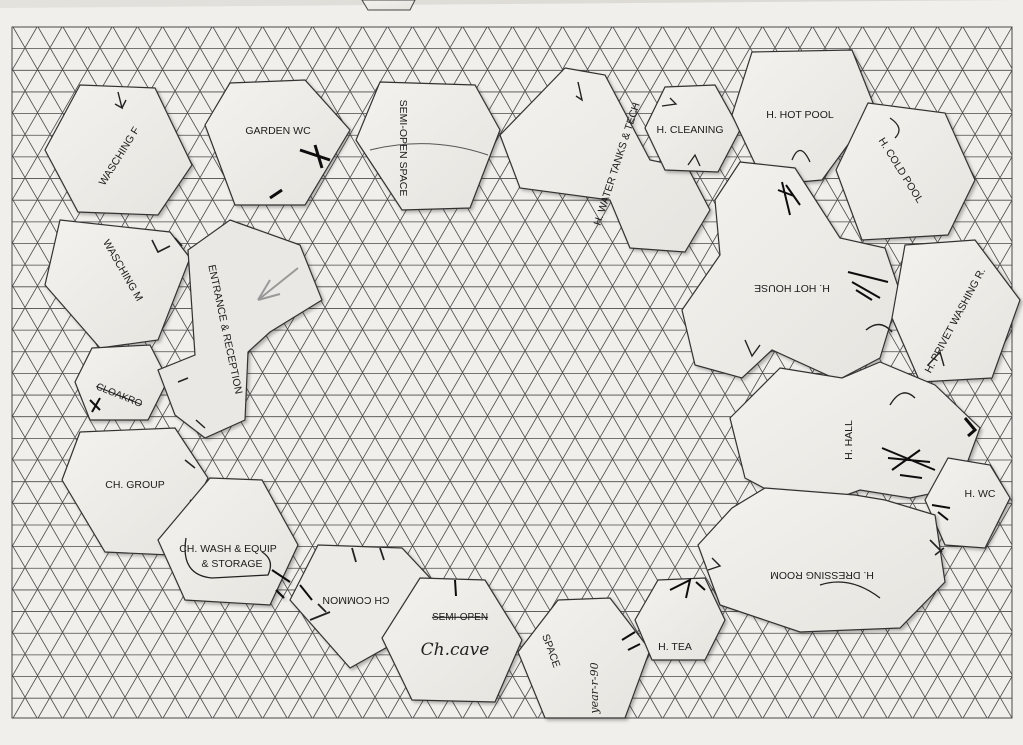 The width and height of the screenshot is (1023, 745). What do you see at coordinates (455, 650) in the screenshot?
I see `handwritten-label: Ch.cave` at bounding box center [455, 650].